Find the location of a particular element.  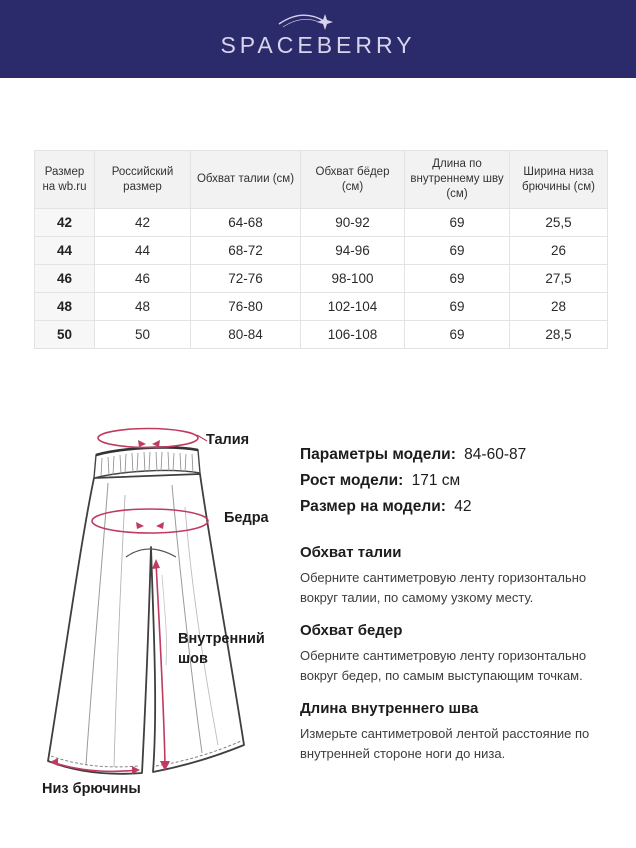

column-header: Длина по внутреннему шву (см) is located at coordinates (457, 179).